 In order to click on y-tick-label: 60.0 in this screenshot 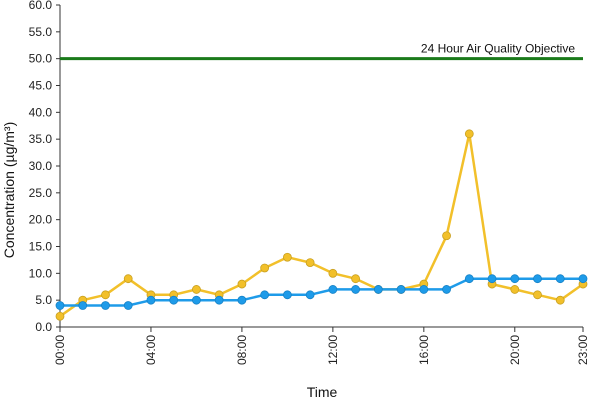, I will do `click(41, 6)`.